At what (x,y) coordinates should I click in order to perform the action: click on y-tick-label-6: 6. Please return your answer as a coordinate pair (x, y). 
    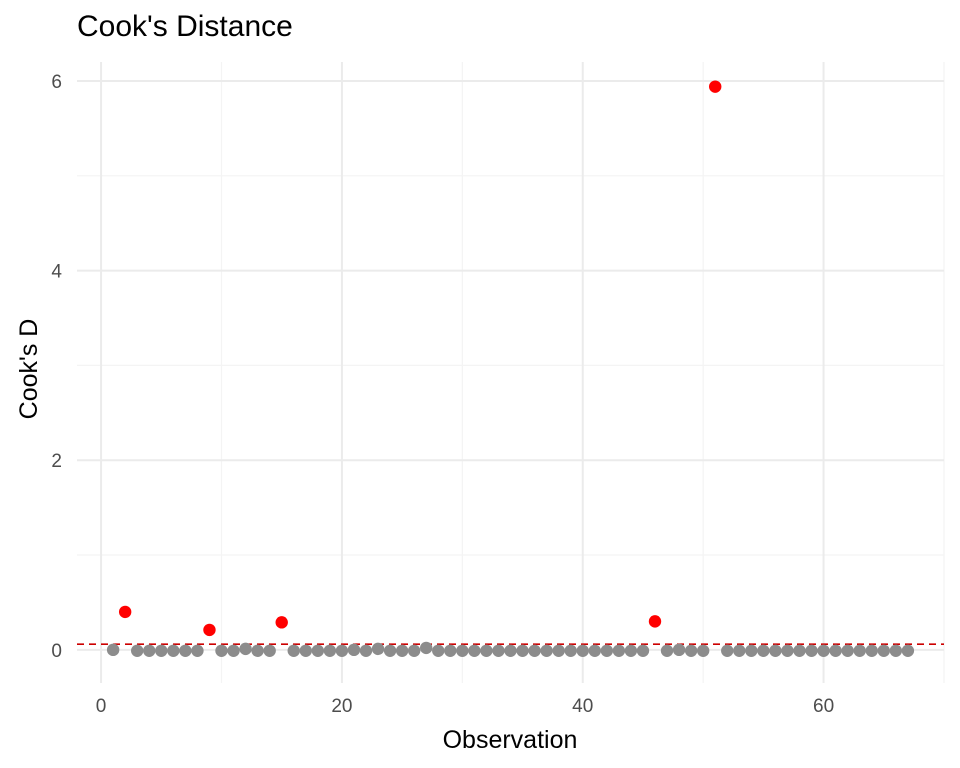
    Looking at the image, I should click on (56, 82).